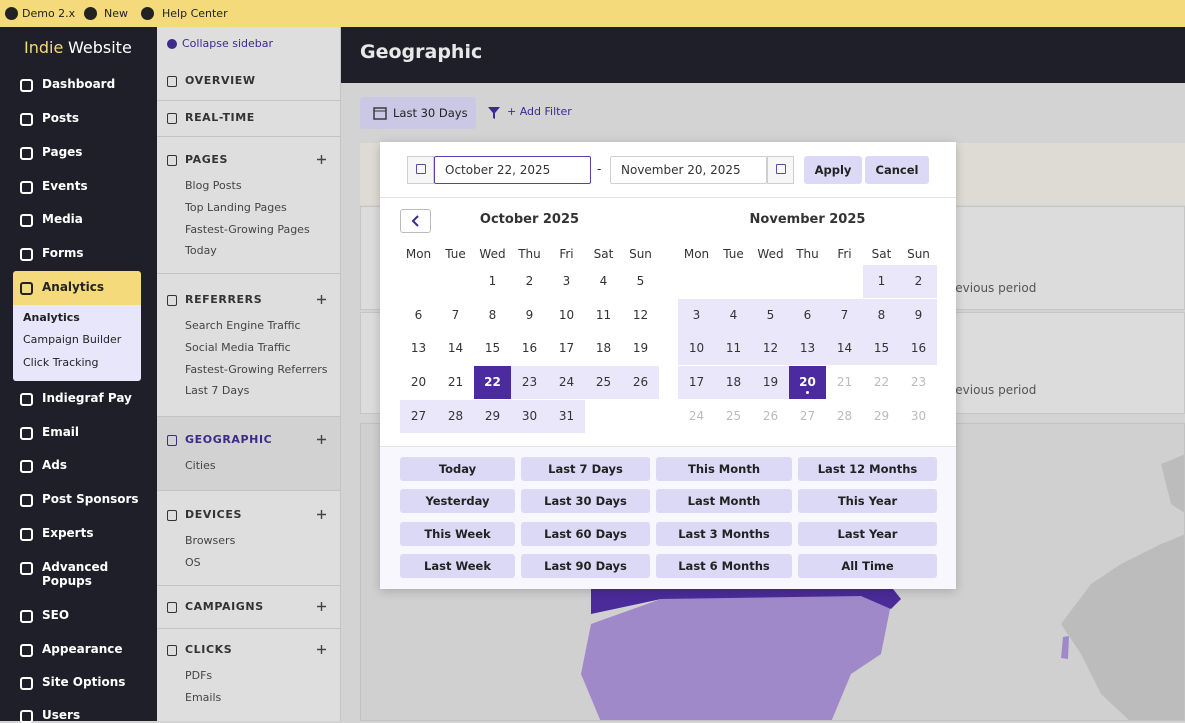  What do you see at coordinates (79, 84) in the screenshot?
I see `menu-item: Dashboard` at bounding box center [79, 84].